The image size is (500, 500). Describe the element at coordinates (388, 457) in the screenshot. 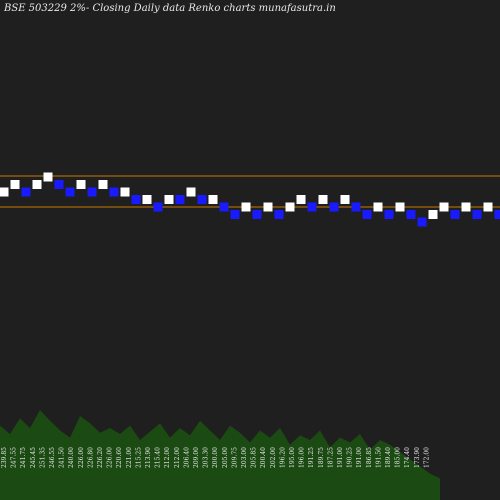

I see `volume-label: 189.40` at that location.